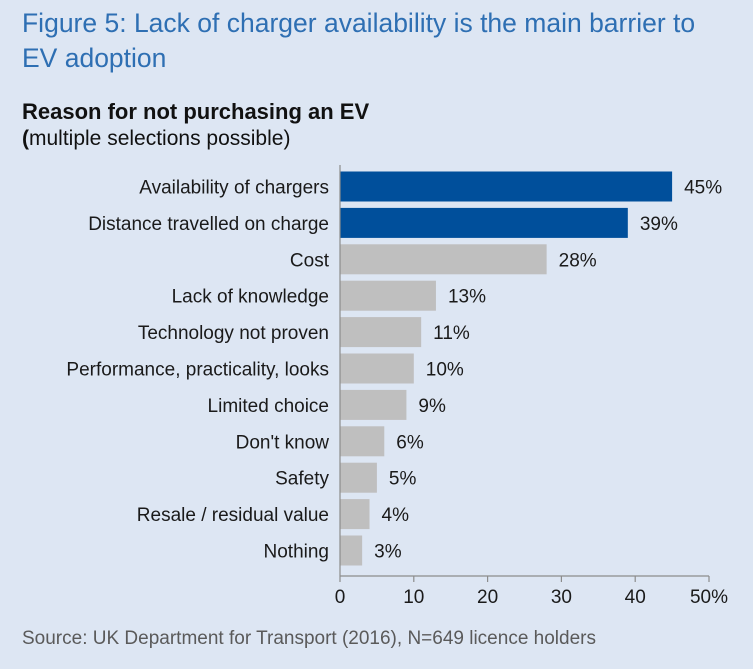  What do you see at coordinates (310, 260) in the screenshot?
I see `category-label: Cost` at bounding box center [310, 260].